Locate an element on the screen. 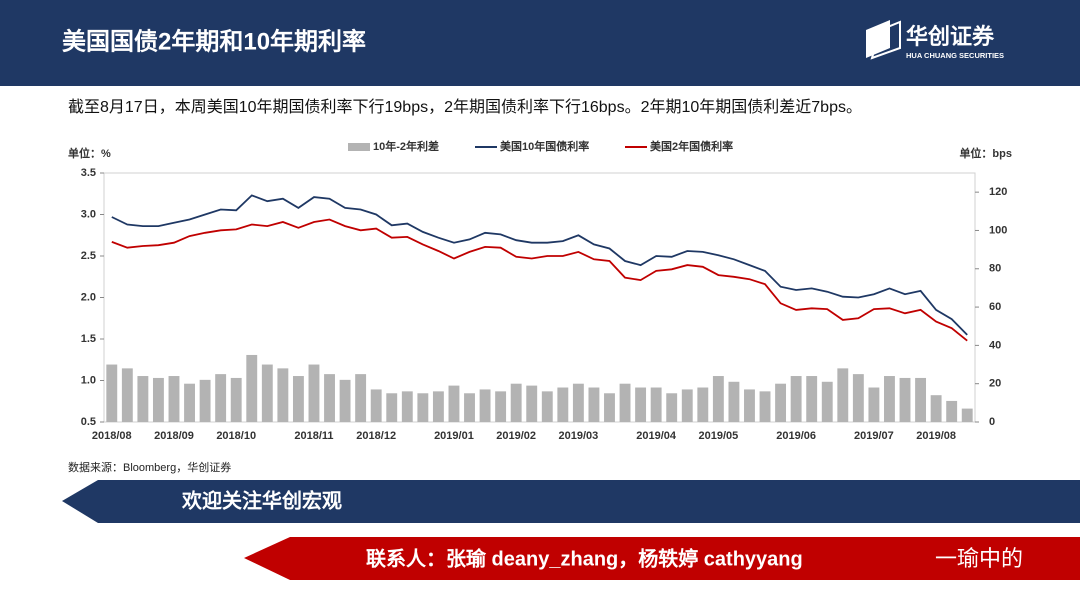 This screenshot has width=1080, height=613. y-tick-label: 2.5 is located at coordinates (88, 256).